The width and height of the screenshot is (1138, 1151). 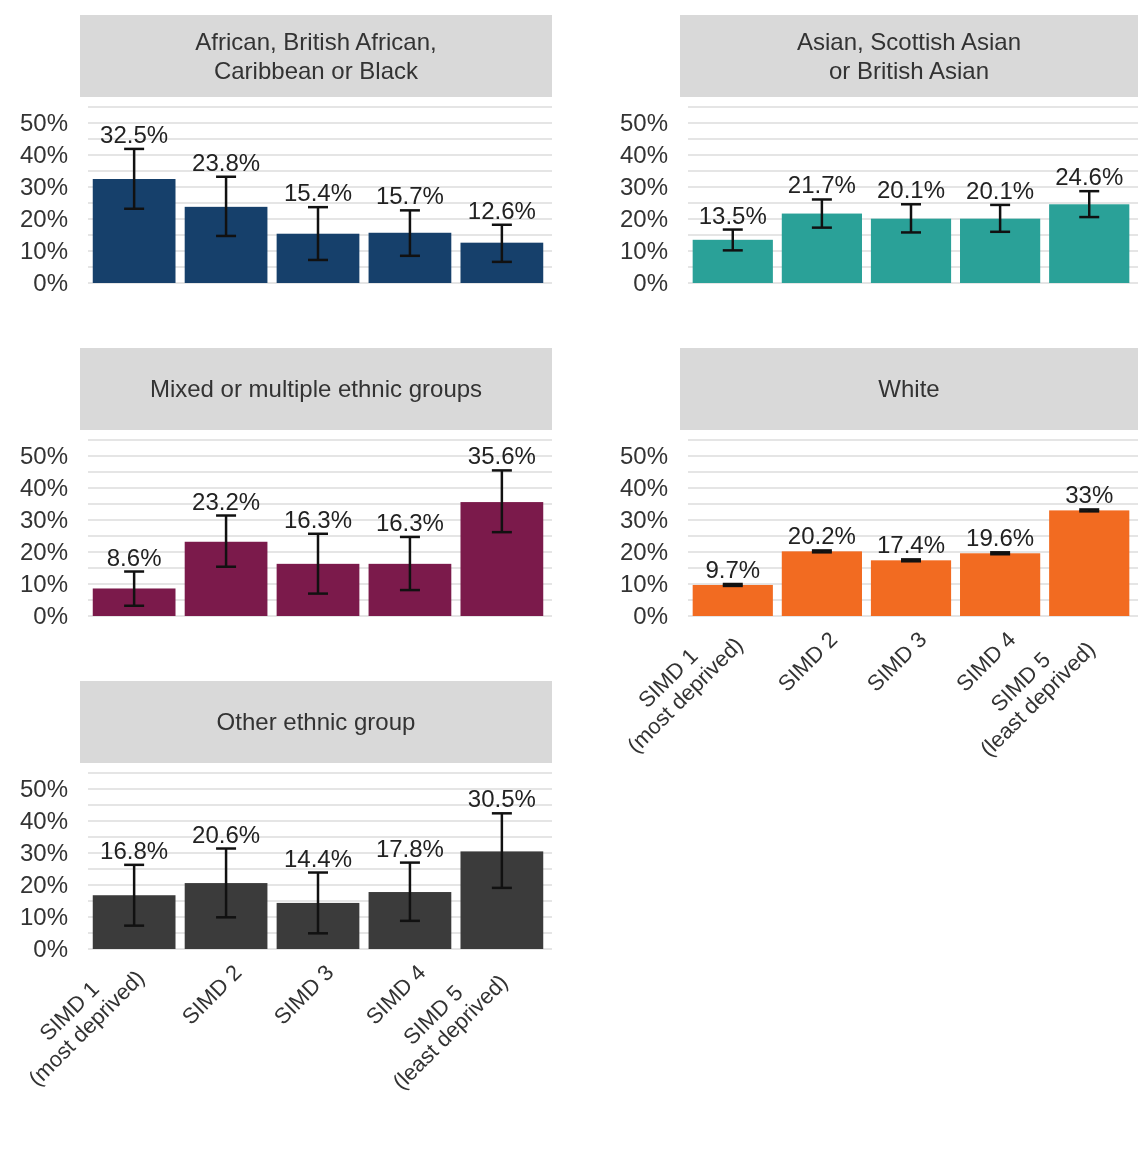 I want to click on data-label: 33%, so click(x=1089, y=495).